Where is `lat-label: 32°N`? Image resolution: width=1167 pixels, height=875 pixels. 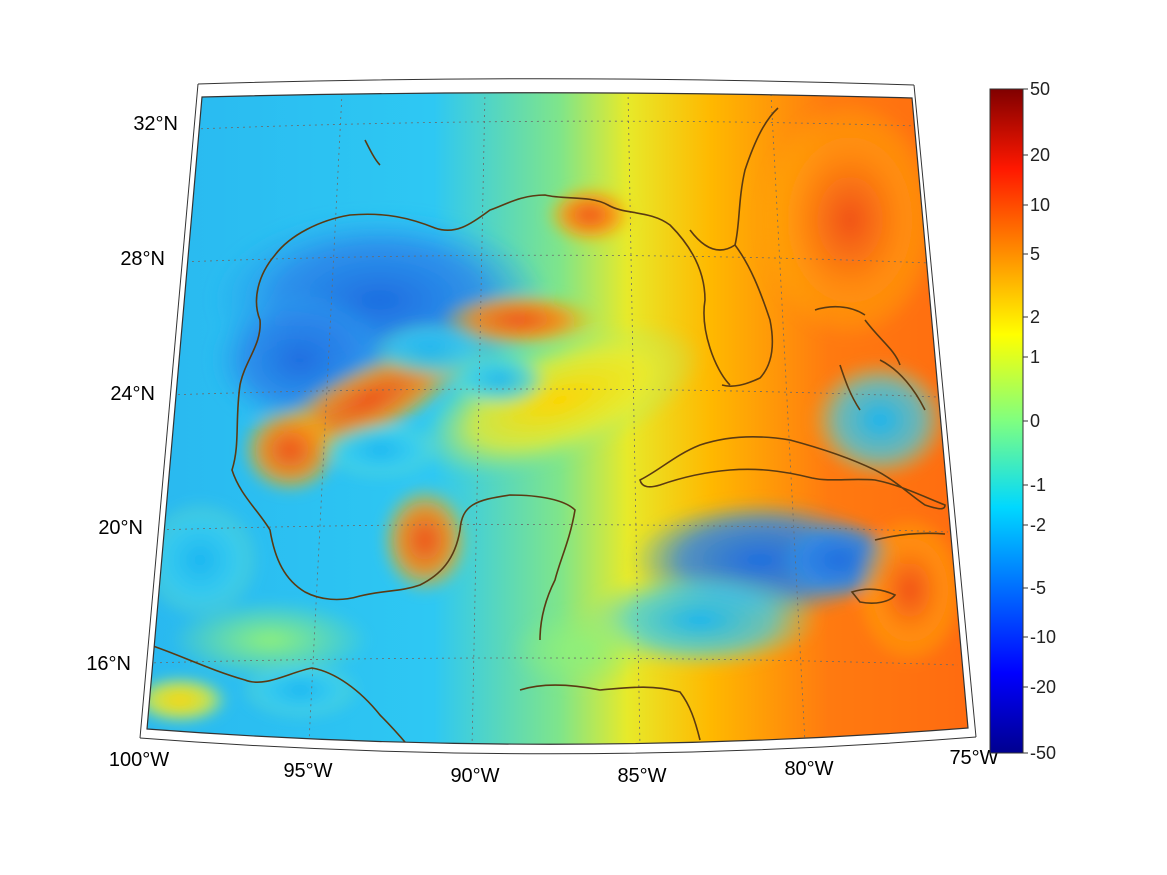
lat-label: 32°N is located at coordinates (155, 124).